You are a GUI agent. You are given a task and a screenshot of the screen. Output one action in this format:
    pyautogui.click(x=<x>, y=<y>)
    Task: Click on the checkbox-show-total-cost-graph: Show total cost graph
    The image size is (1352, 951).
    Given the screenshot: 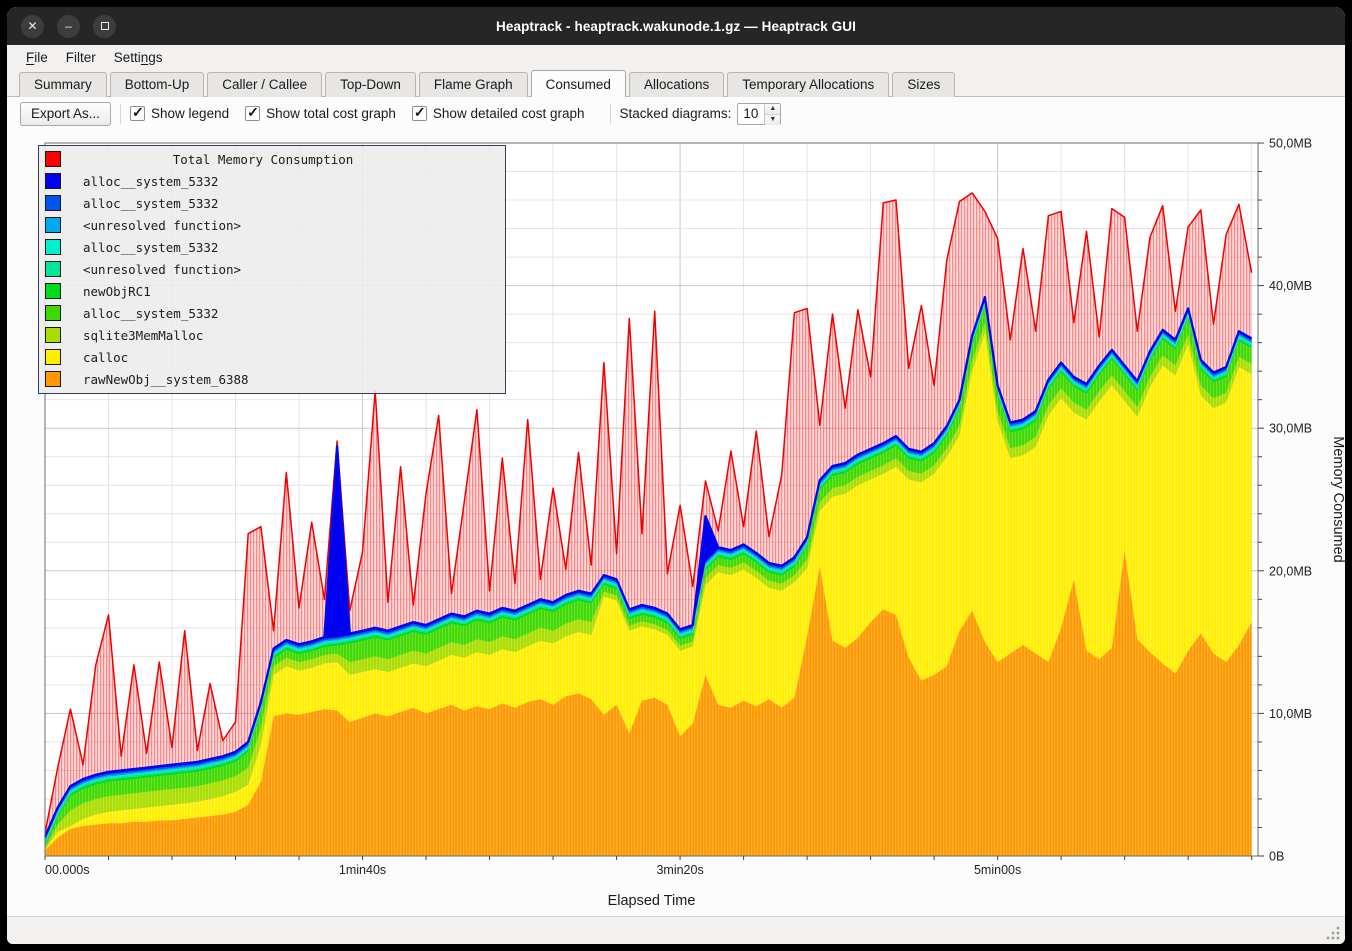 What is the action you would take?
    pyautogui.click(x=320, y=112)
    